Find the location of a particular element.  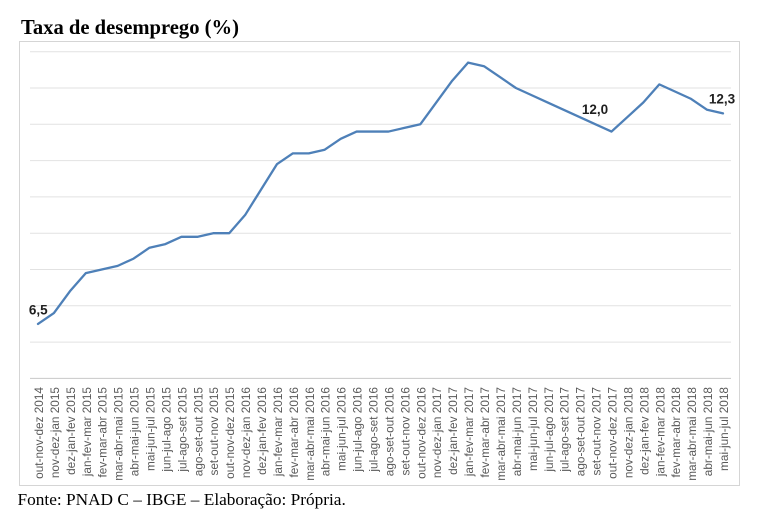

svg-text: out-nov-dez 2016 is located at coordinates (421, 433).